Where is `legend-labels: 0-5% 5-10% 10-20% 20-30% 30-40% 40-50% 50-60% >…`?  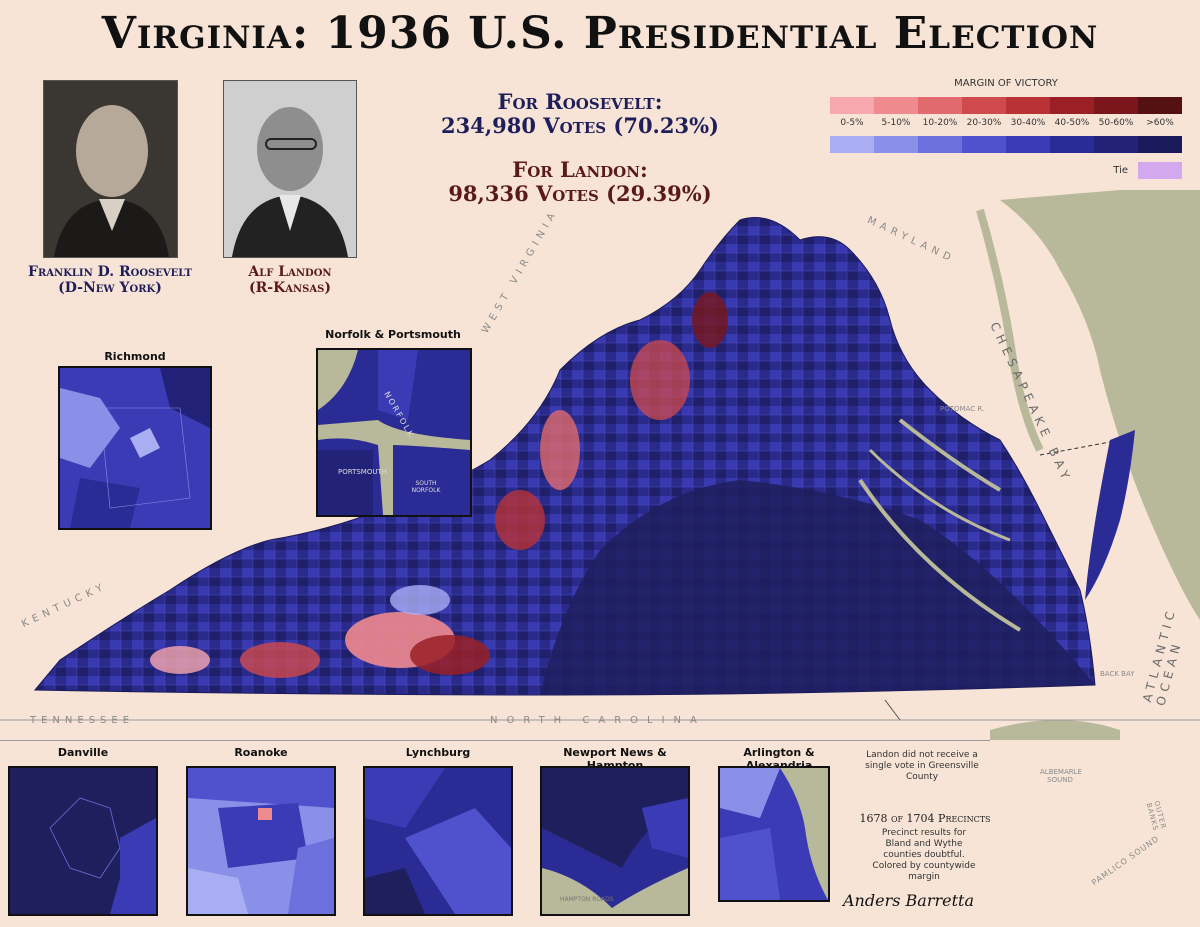 legend-labels: 0-5% 5-10% 10-20% 20-30% 30-40% 40-50% 50-60% >… is located at coordinates (1006, 123).